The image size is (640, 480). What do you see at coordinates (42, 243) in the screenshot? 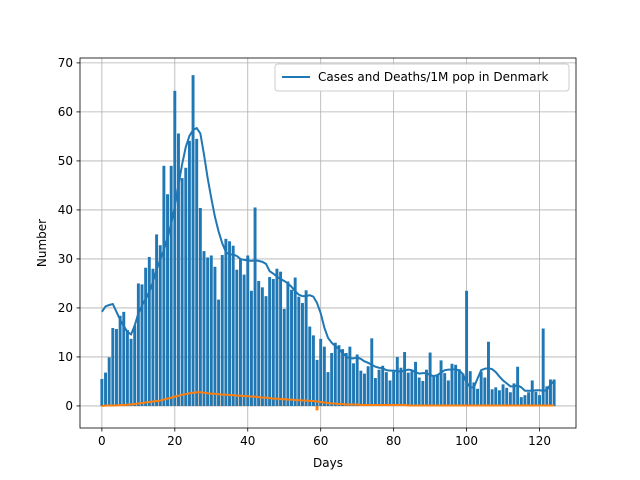
I see `y-axis-label: Number` at bounding box center [42, 243].